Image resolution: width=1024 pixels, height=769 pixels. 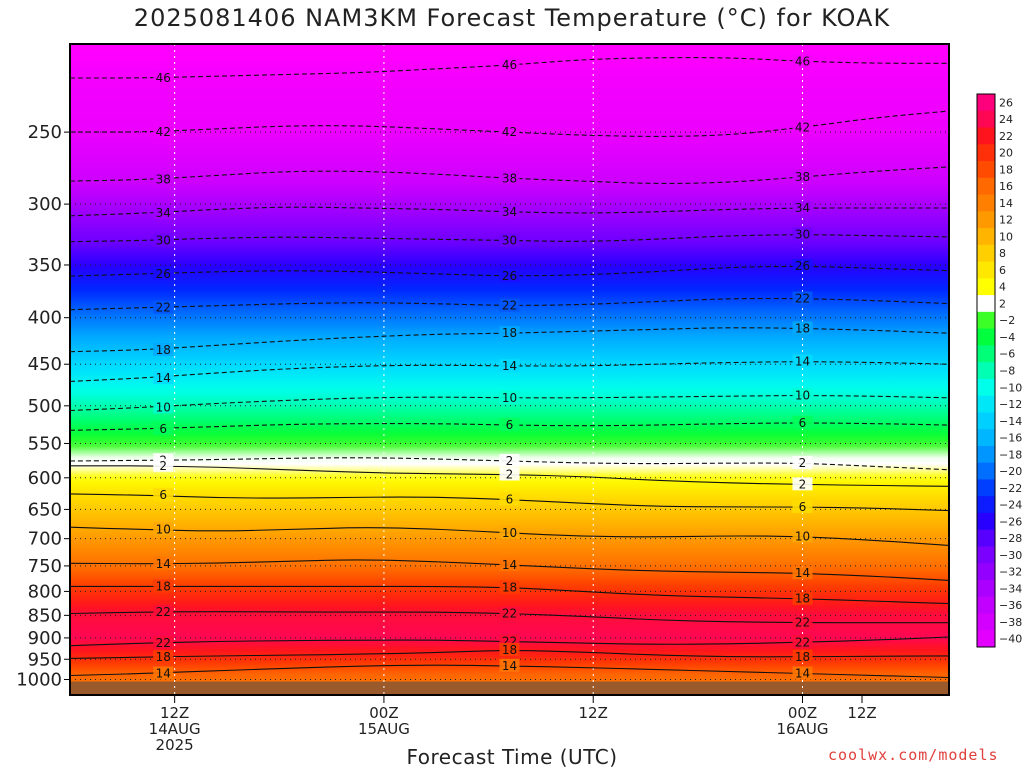 What do you see at coordinates (45, 638) in the screenshot?
I see `y-tick-label: 900` at bounding box center [45, 638].